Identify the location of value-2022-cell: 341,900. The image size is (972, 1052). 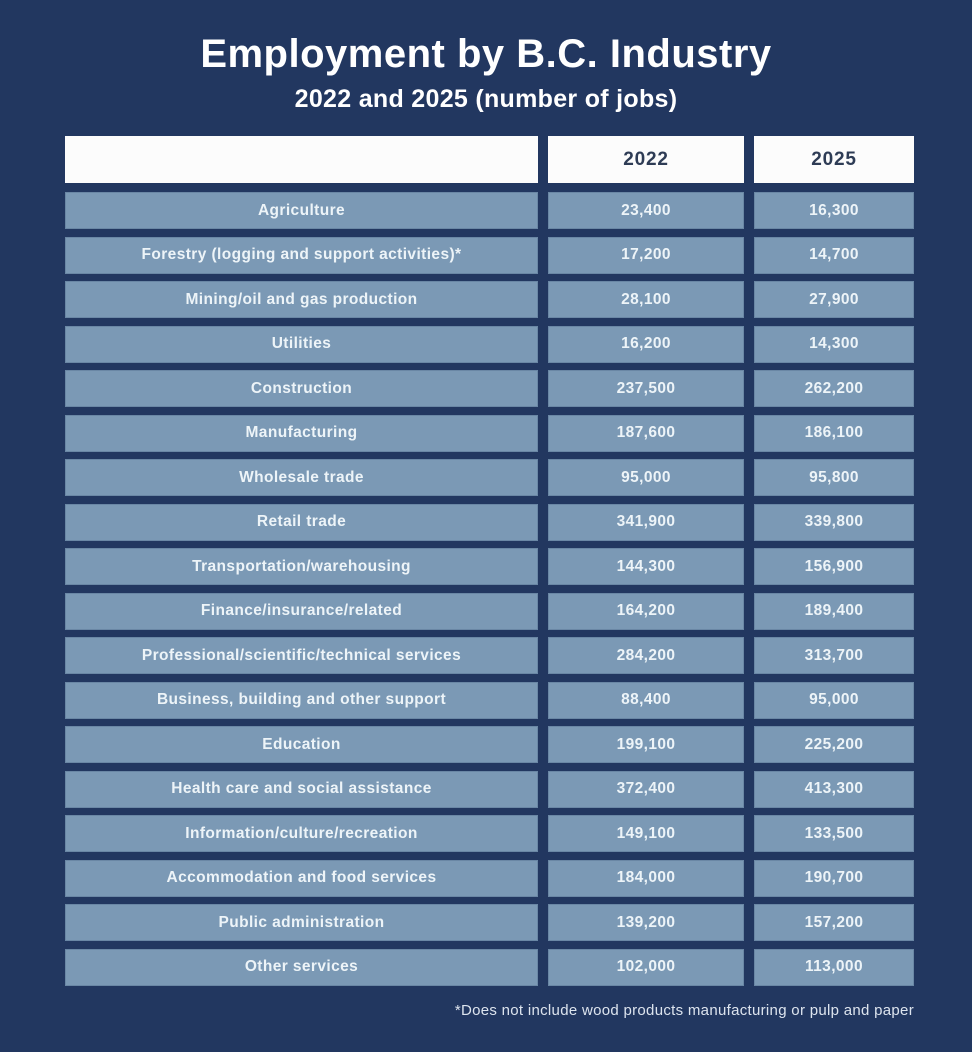
(646, 522).